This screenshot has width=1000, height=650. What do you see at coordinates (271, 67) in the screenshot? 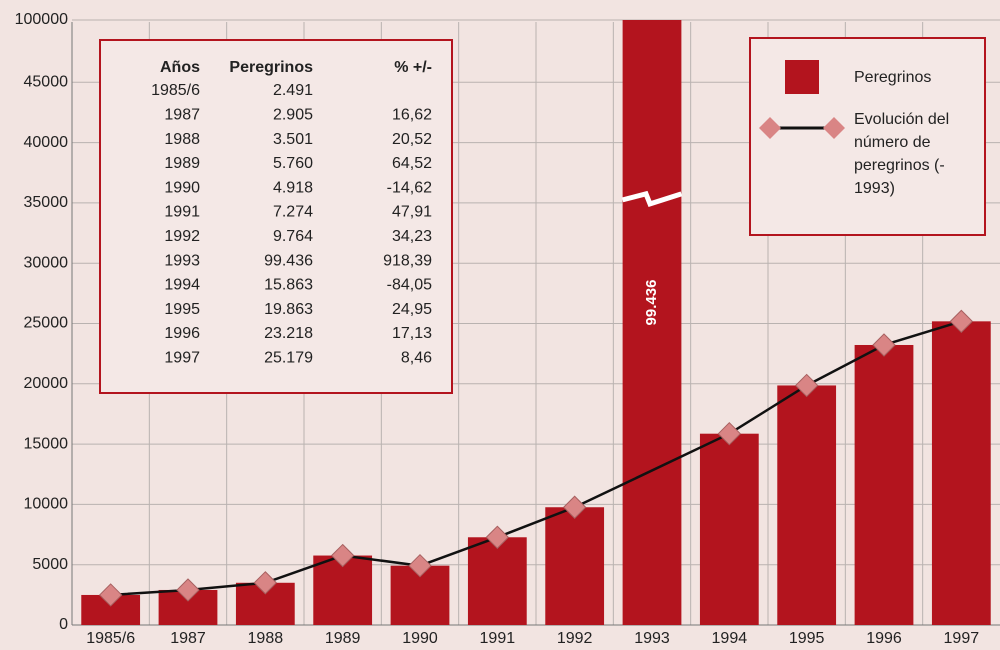
I see `table-header: Peregrinos` at bounding box center [271, 67].